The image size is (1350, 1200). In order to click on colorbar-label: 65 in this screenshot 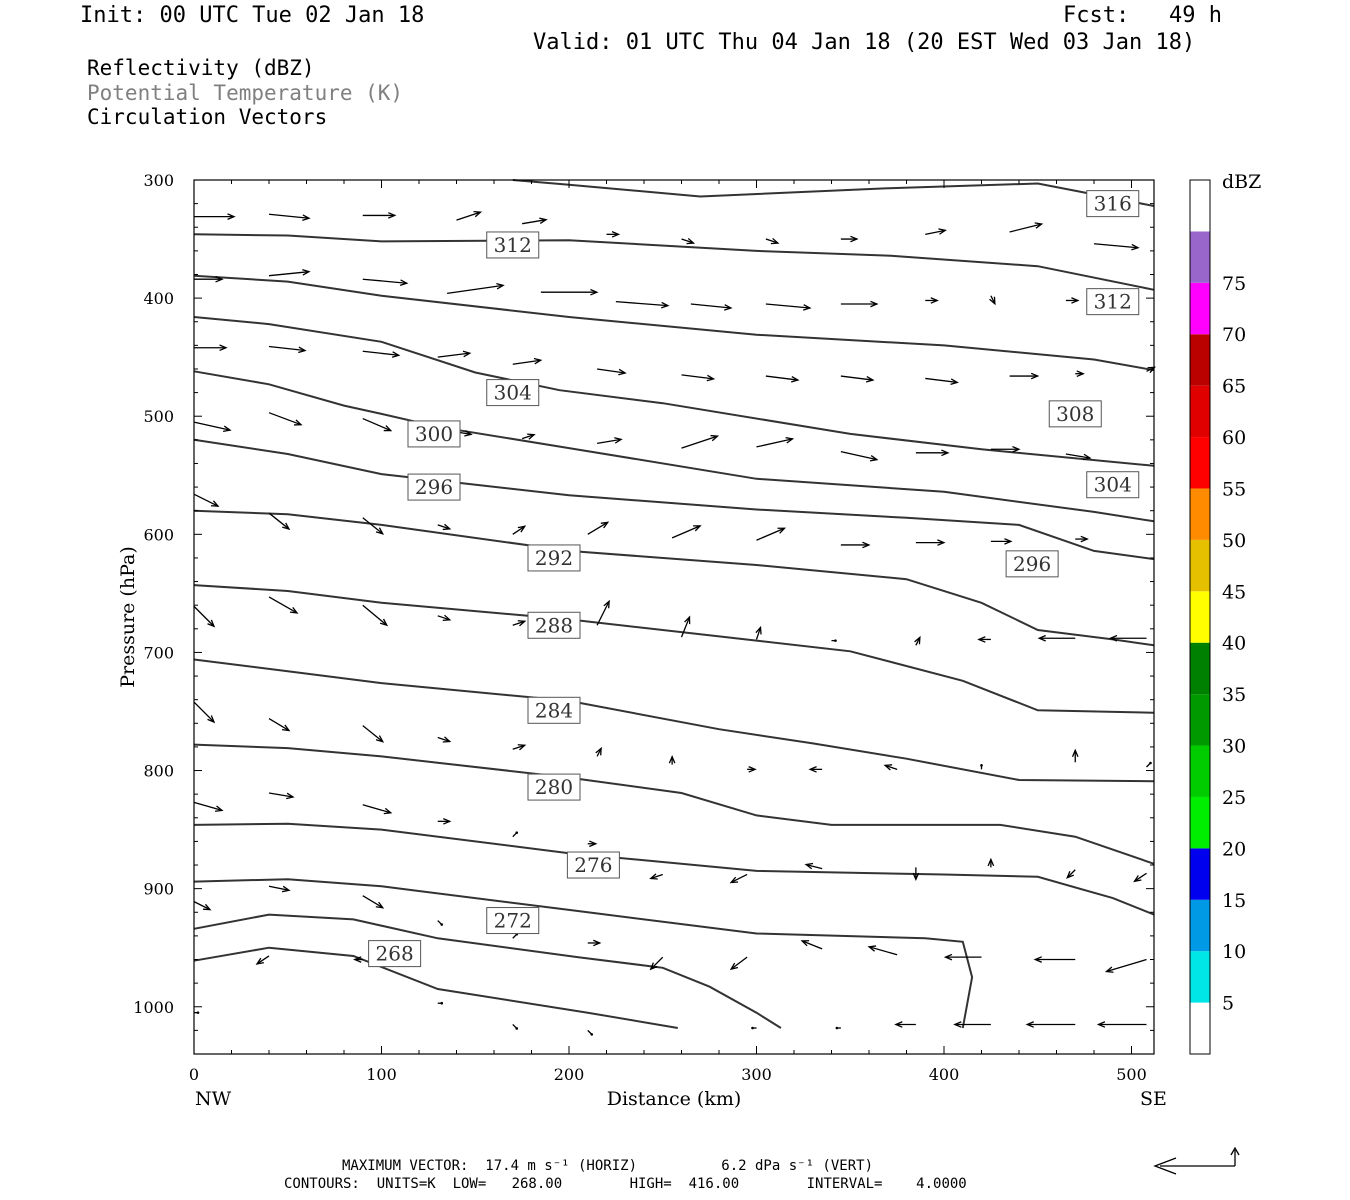, I will do `click(1234, 387)`.